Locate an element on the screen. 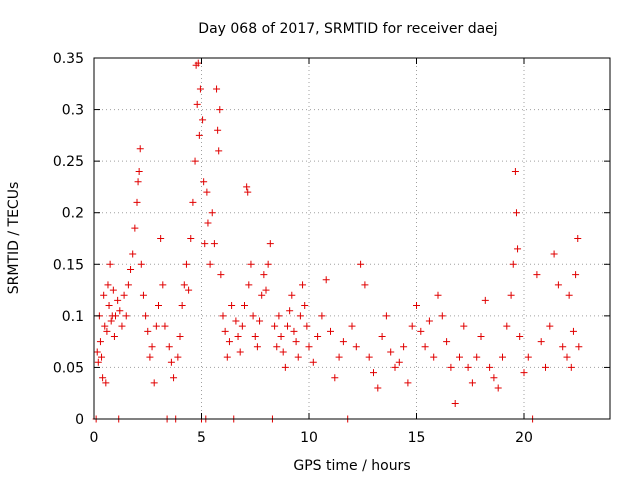 This screenshot has width=640, height=480. x-tick-label: 15 is located at coordinates (417, 438).